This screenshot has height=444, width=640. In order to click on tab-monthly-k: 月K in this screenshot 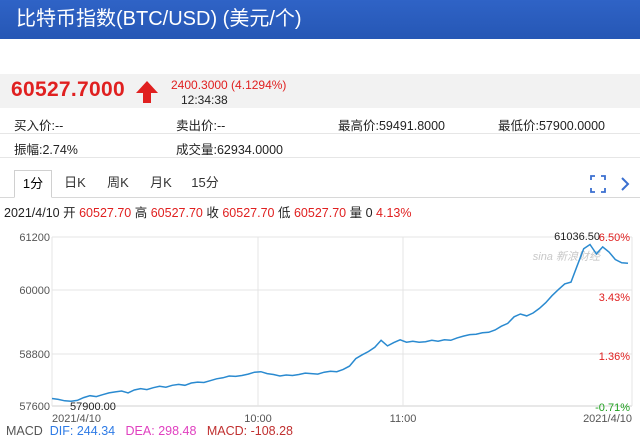, I will do `click(161, 182)`.